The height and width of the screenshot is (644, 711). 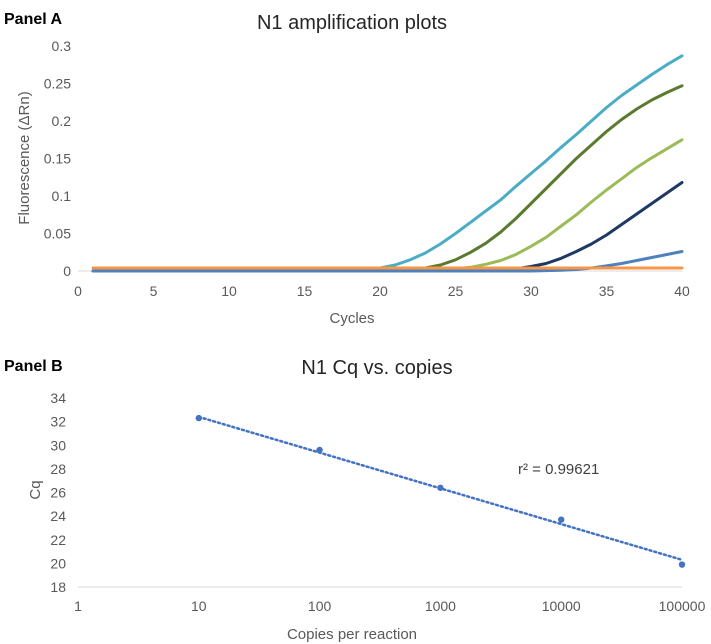 I want to click on panel-b-x-label: Copies per reaction, so click(x=352, y=634).